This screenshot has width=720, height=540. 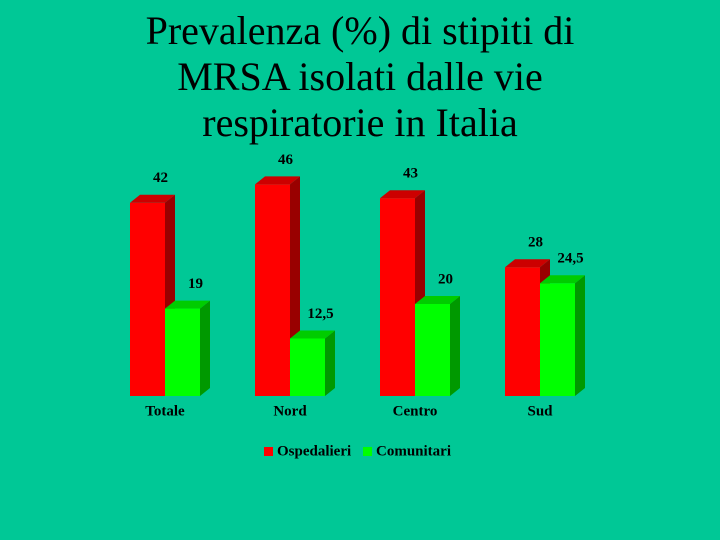 What do you see at coordinates (165, 411) in the screenshot?
I see `x-tick-label: Totale` at bounding box center [165, 411].